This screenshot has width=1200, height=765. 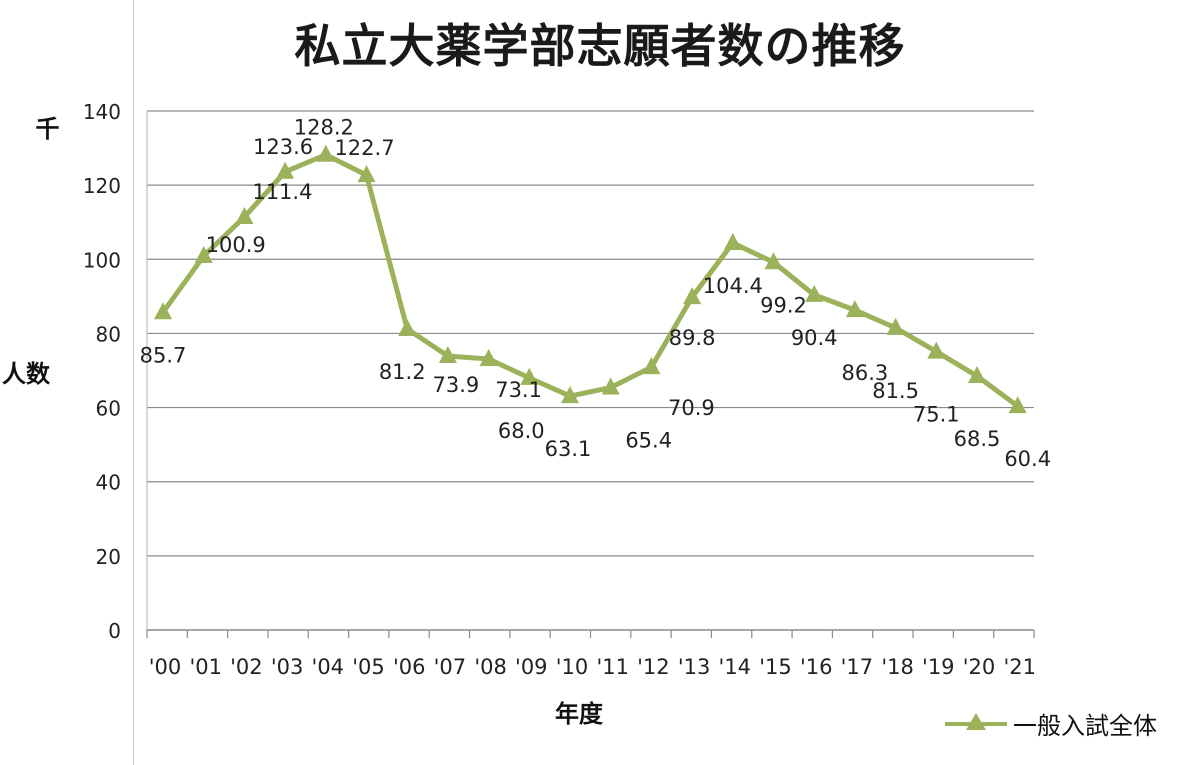 What do you see at coordinates (1085, 725) in the screenshot?
I see `legend-label: 一般入試全体` at bounding box center [1085, 725].